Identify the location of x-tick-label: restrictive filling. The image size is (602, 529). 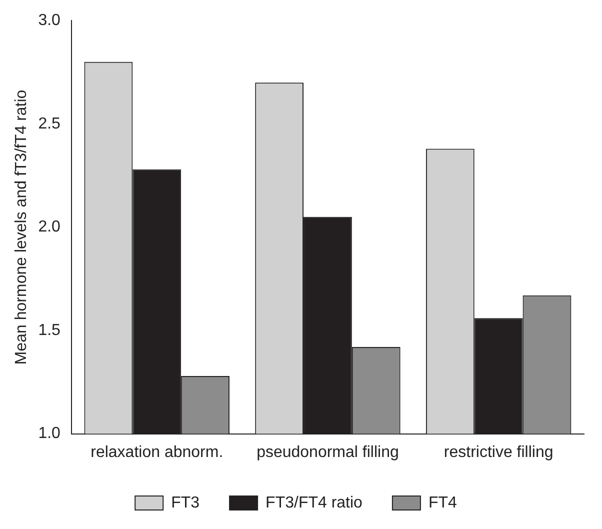
(499, 452).